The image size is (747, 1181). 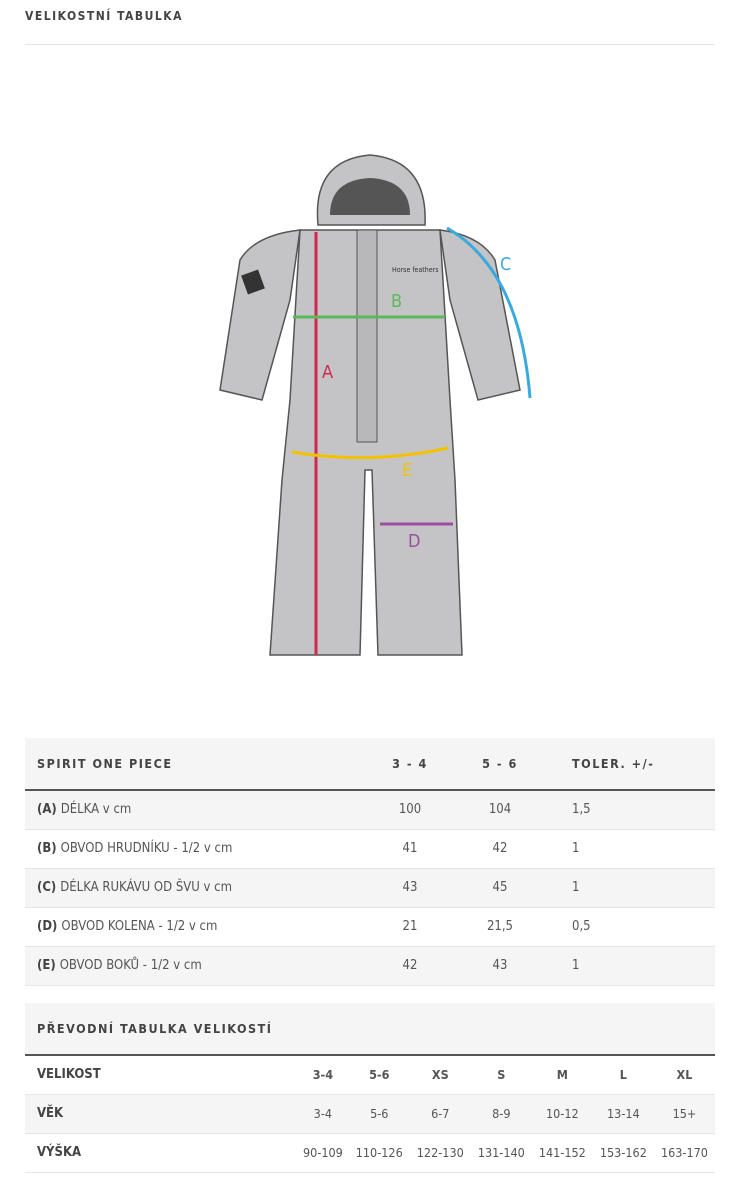 I want to click on value-size-1: 41, so click(x=410, y=848).